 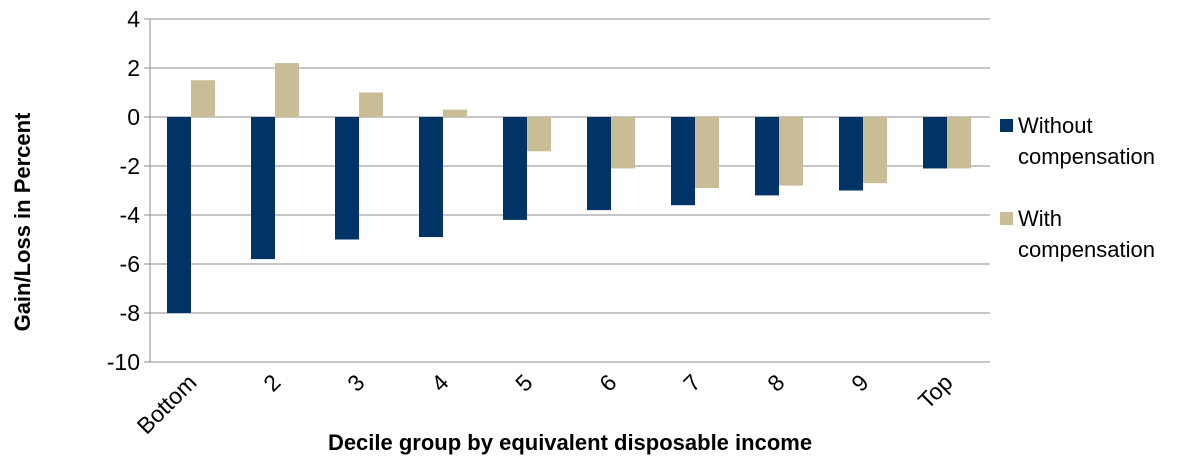 What do you see at coordinates (355, 382) in the screenshot?
I see `x-tick-label: 3` at bounding box center [355, 382].